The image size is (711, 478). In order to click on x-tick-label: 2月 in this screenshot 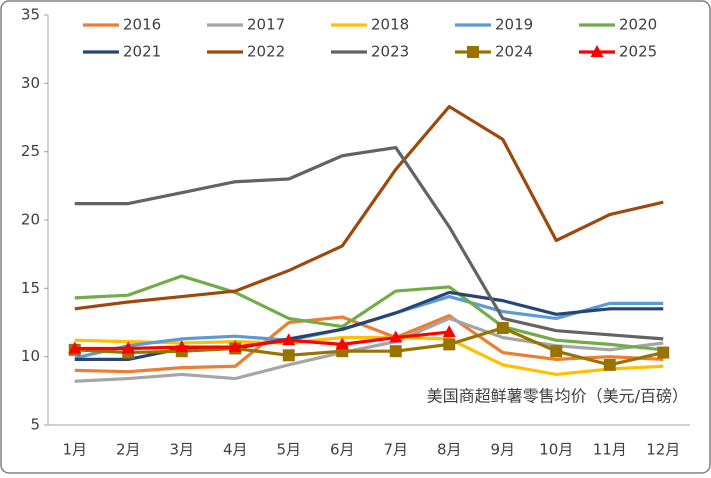, I will do `click(128, 450)`.